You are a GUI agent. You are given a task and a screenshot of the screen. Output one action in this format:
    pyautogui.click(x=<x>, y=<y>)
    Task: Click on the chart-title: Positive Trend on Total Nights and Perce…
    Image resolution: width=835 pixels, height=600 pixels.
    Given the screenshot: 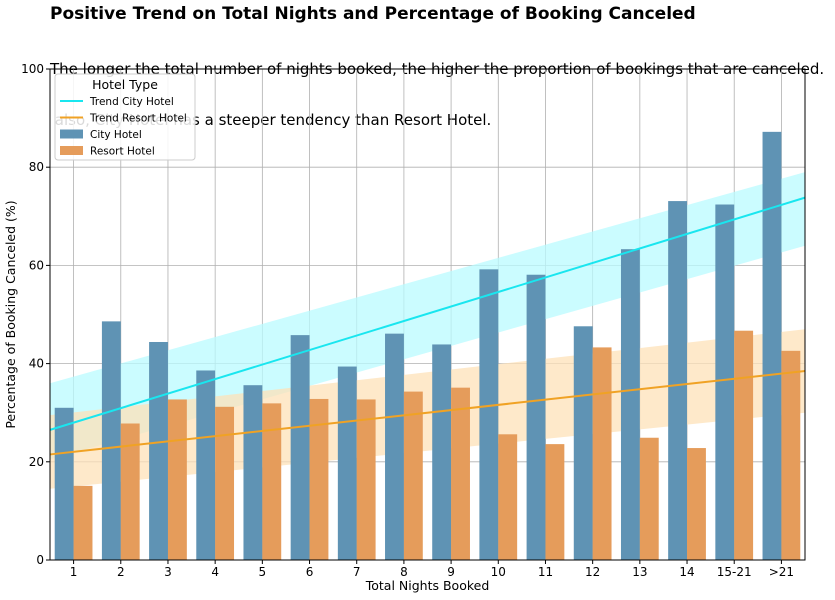 What is the action you would take?
    pyautogui.click(x=373, y=14)
    